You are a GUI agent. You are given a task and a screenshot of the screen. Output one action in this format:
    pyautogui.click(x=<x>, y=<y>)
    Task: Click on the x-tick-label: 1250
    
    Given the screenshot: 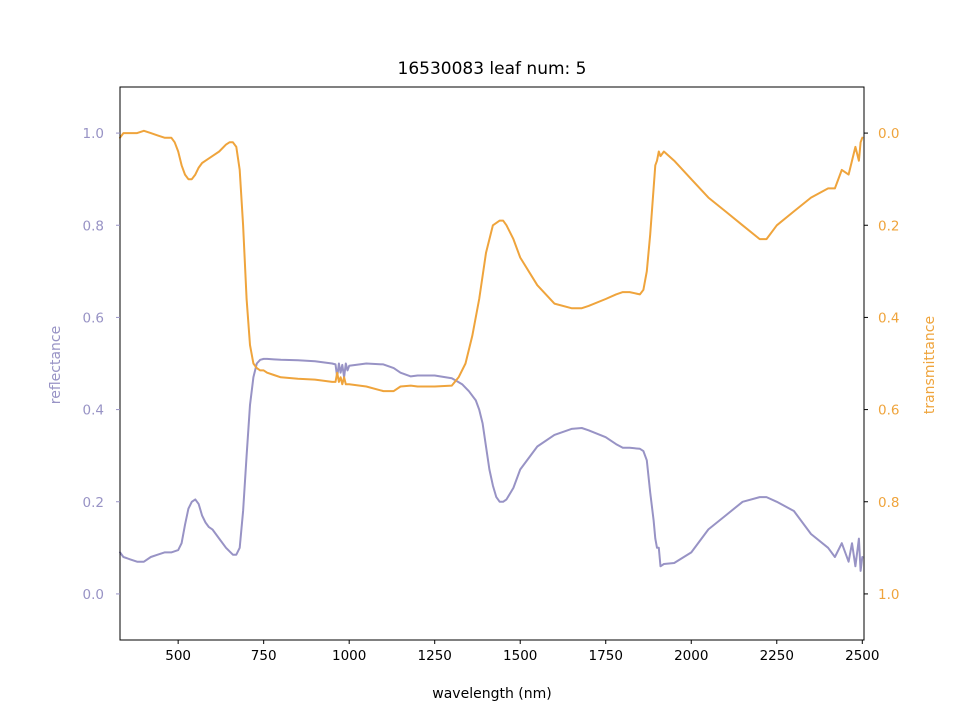 What is the action you would take?
    pyautogui.click(x=435, y=656)
    